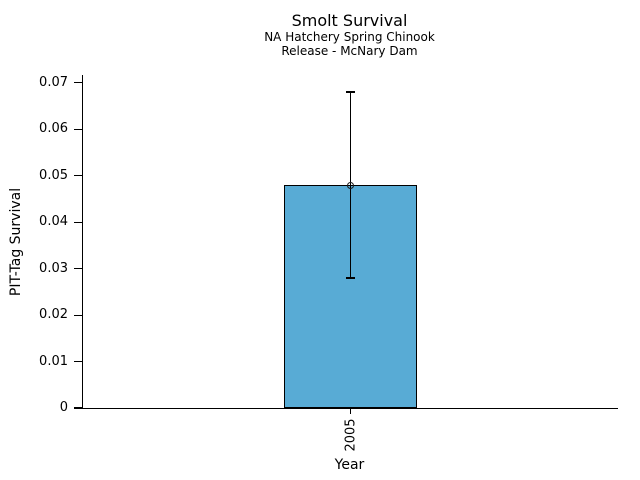 The height and width of the screenshot is (480, 640). Describe the element at coordinates (349, 37) in the screenshot. I see `chart-subtitle-line1: NA Hatchery Spring Chinook` at that location.